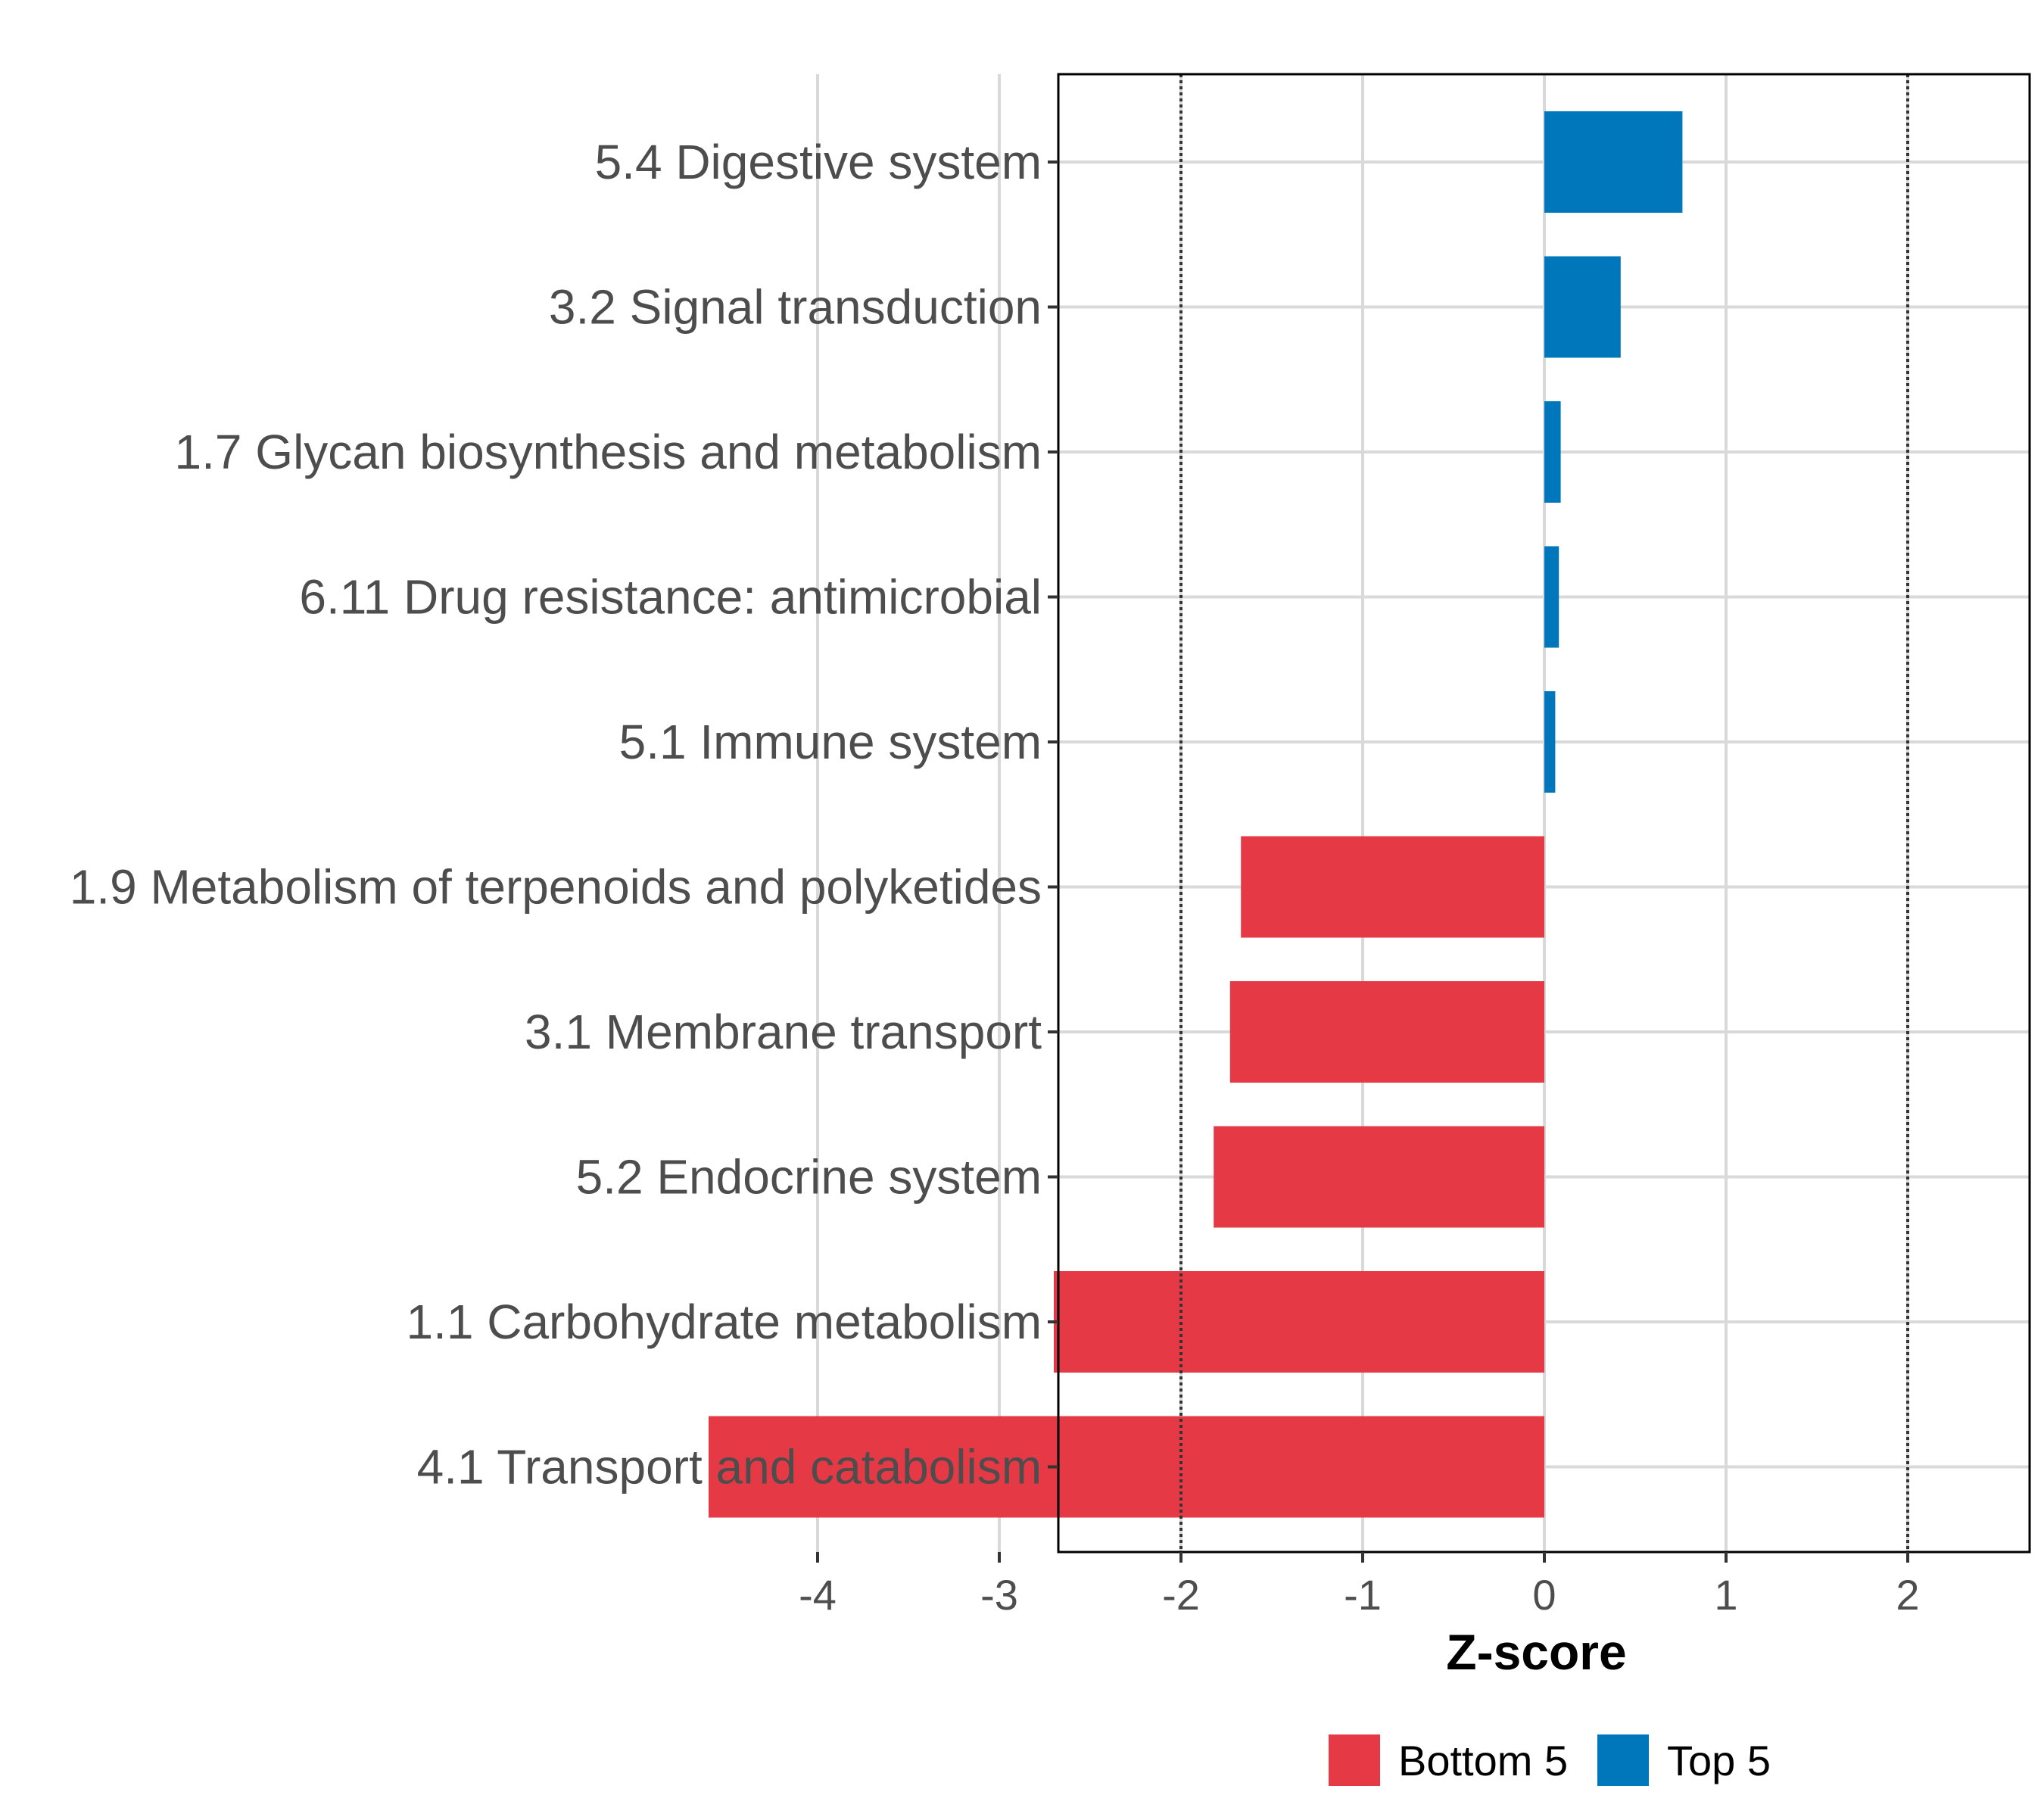  I want to click on x-tick-label: 0, so click(1544, 1595).